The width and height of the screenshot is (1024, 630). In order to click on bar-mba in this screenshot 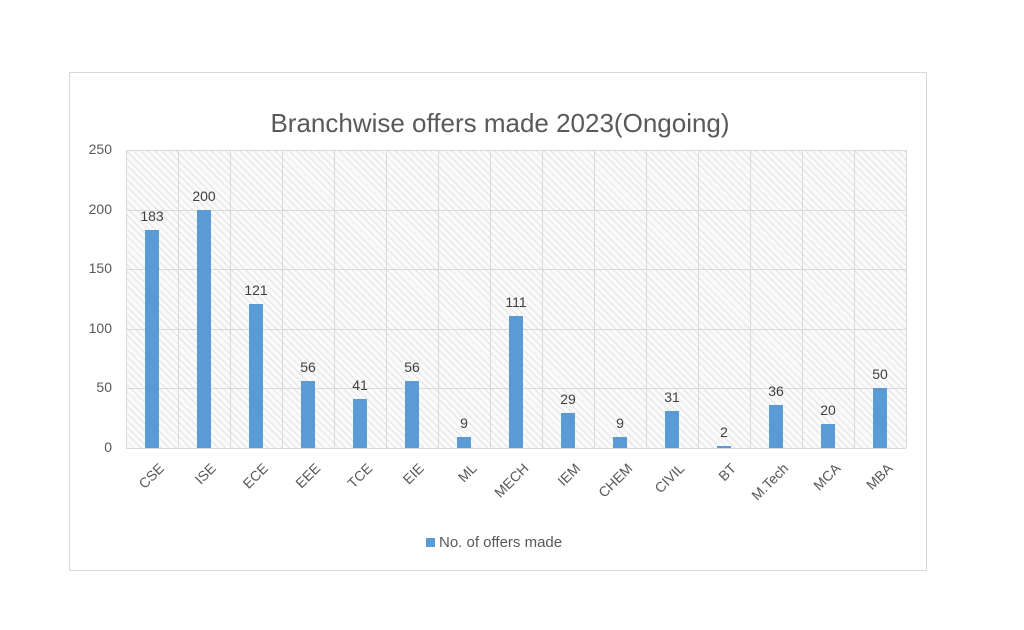, I will do `click(880, 418)`.